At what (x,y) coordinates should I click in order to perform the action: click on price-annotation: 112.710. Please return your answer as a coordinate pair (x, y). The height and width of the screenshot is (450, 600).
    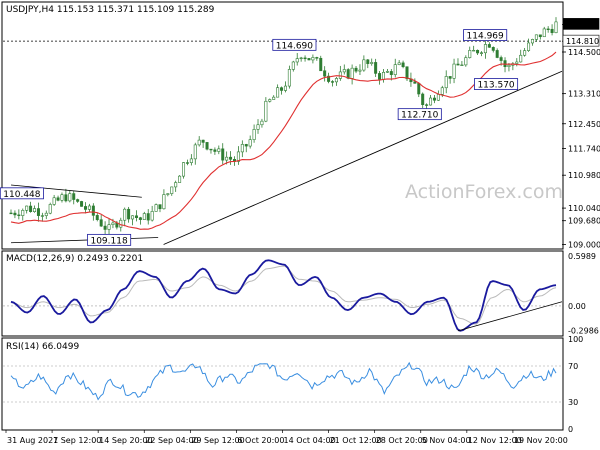
    Looking at the image, I should click on (419, 116).